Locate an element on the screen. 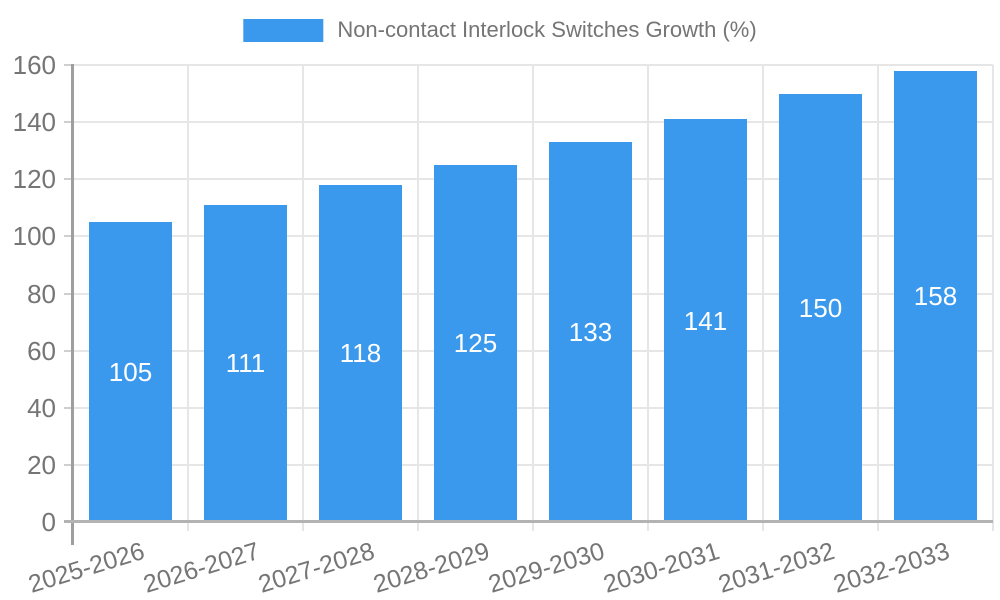 The width and height of the screenshot is (1000, 600). bar: 150 is located at coordinates (820, 307).